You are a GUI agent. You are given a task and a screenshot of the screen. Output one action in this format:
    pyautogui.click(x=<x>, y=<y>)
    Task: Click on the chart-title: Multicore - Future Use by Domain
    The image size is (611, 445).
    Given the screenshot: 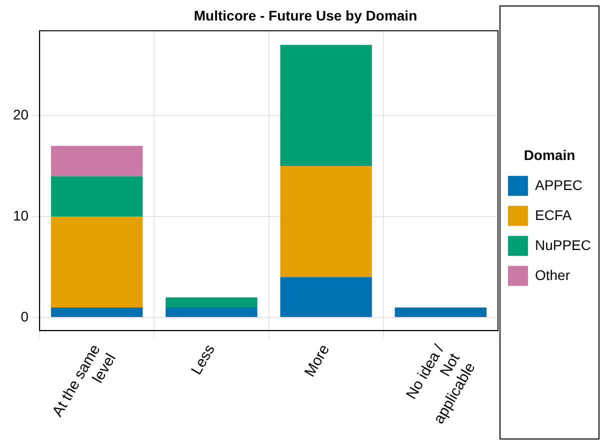 What is the action you would take?
    pyautogui.click(x=306, y=15)
    